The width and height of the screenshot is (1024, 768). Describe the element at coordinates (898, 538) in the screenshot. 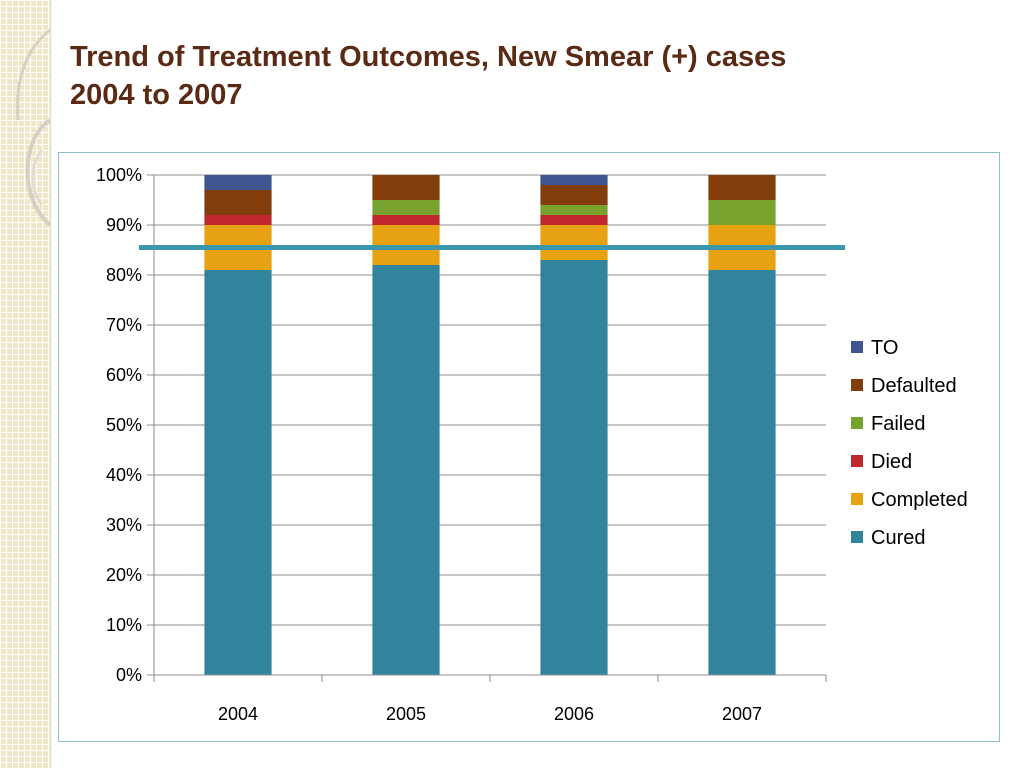

I see `legend-label-cured: Cured` at that location.